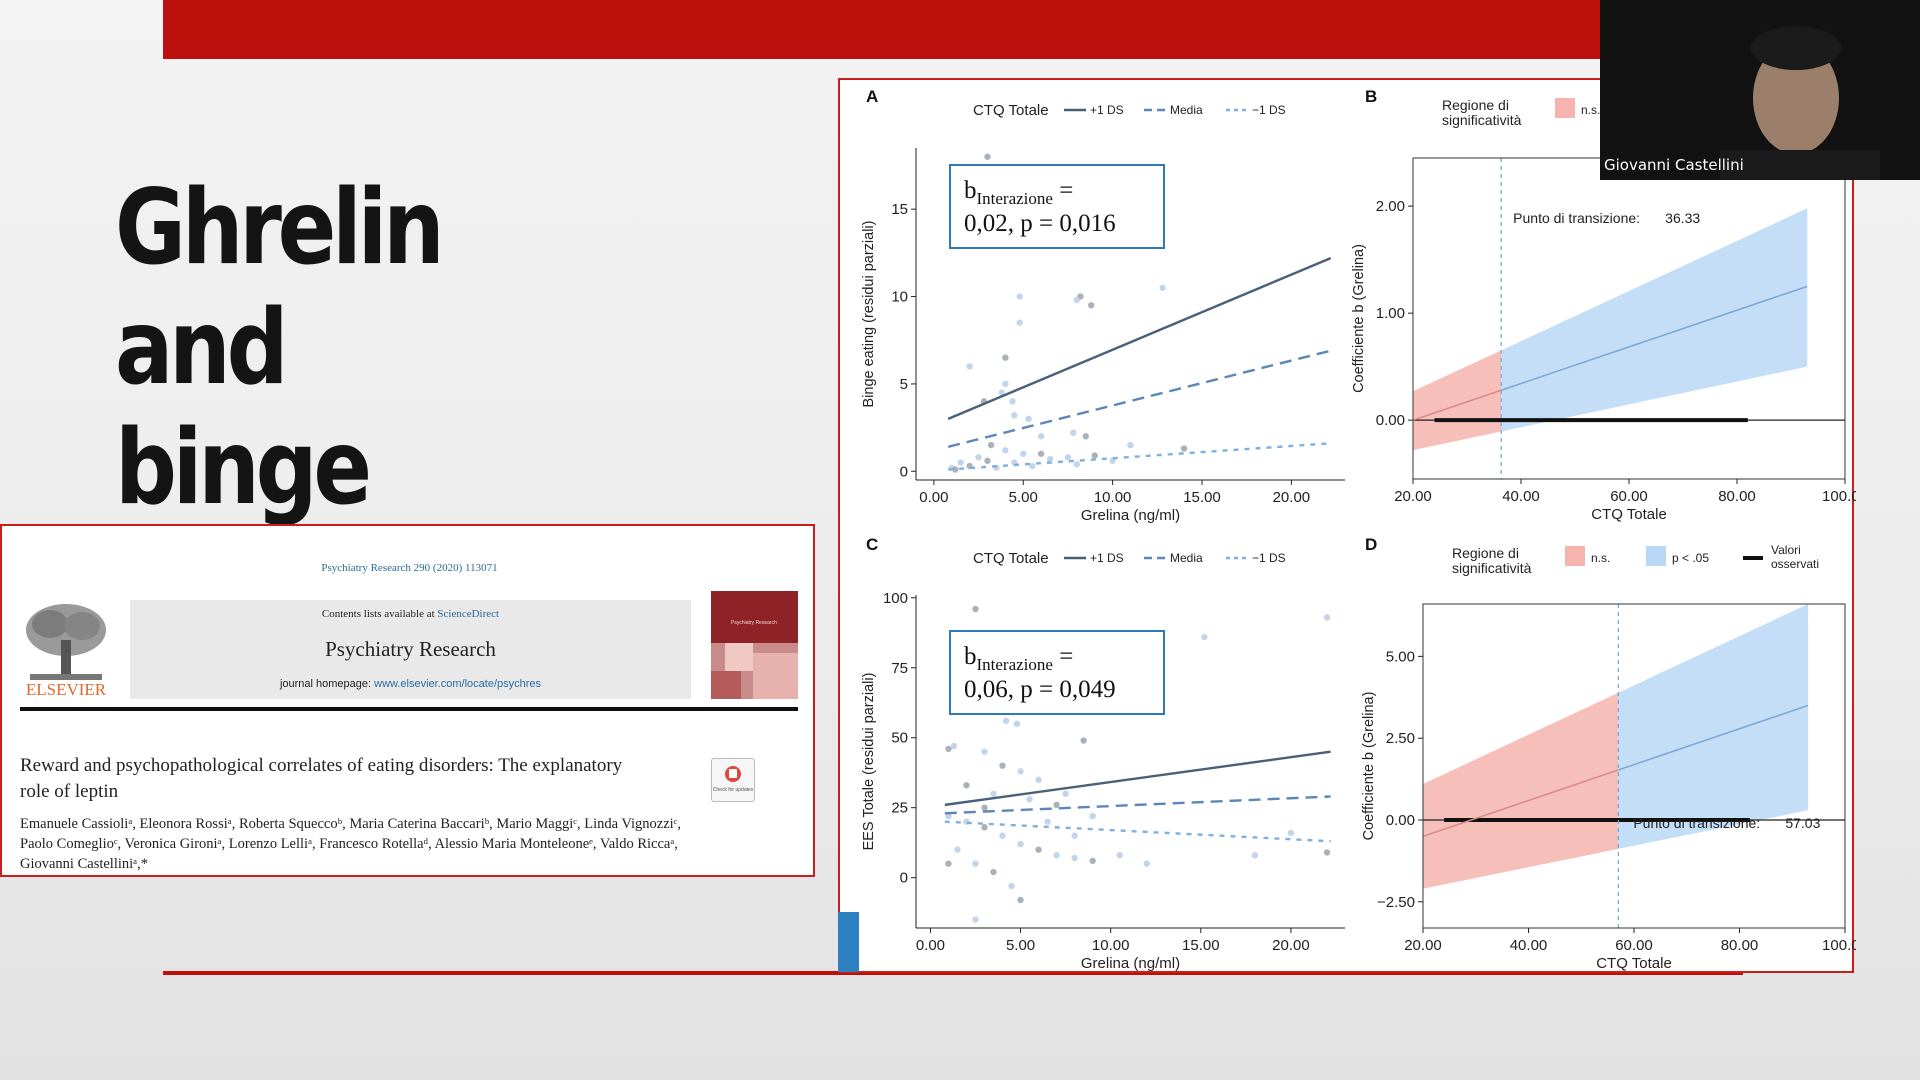 Image resolution: width=1920 pixels, height=1080 pixels. I want to click on pb-legend-title-2: significatività, so click(1482, 120).